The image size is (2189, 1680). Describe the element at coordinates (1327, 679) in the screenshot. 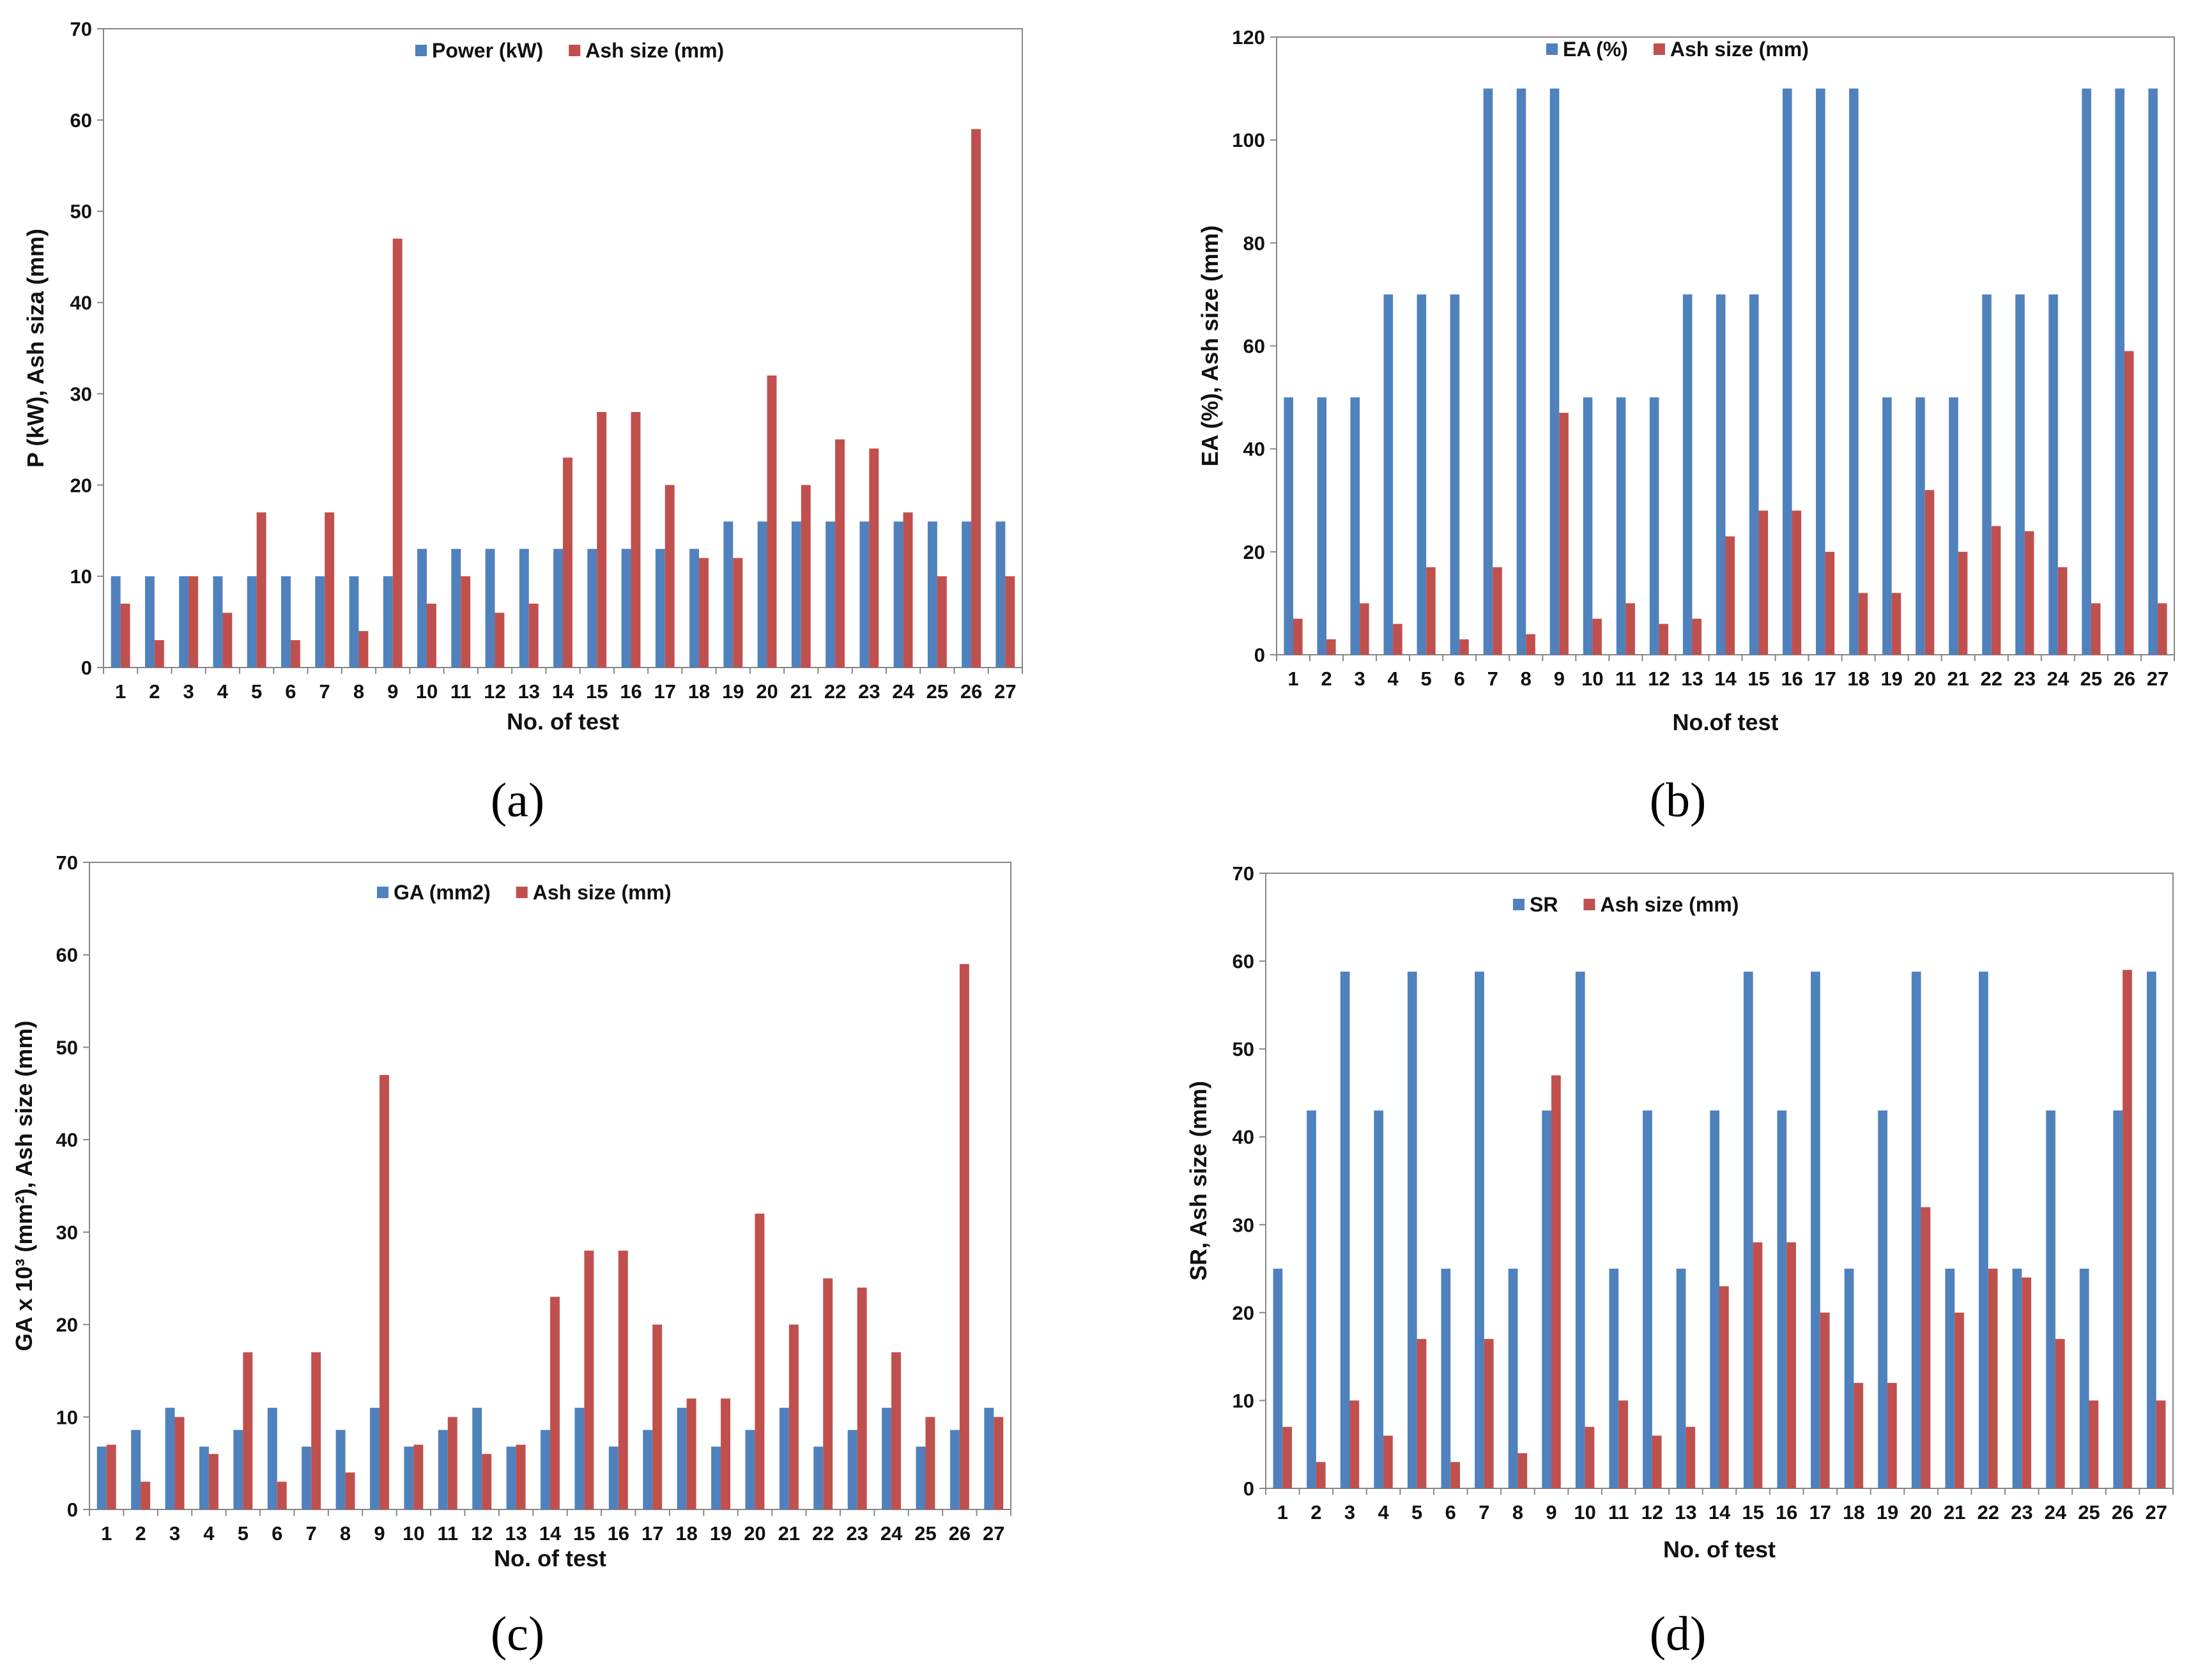

I see `x-tick-label-b-1: 2` at that location.